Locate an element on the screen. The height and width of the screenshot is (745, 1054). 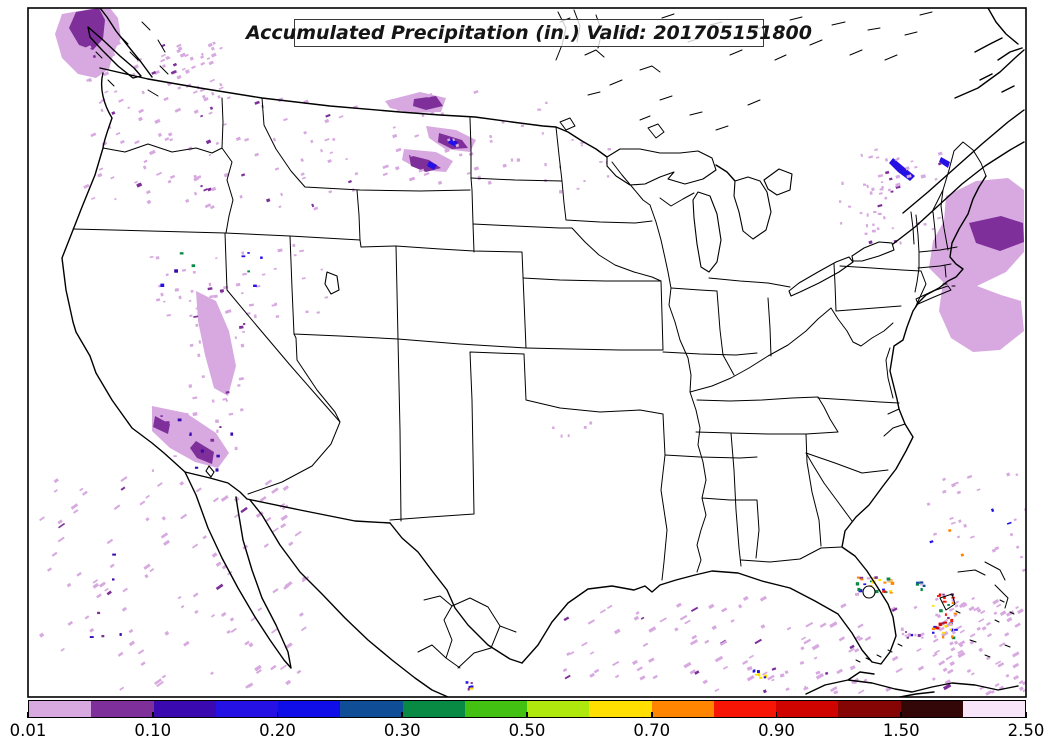
lake-okeechobee is located at coordinates (869, 592).